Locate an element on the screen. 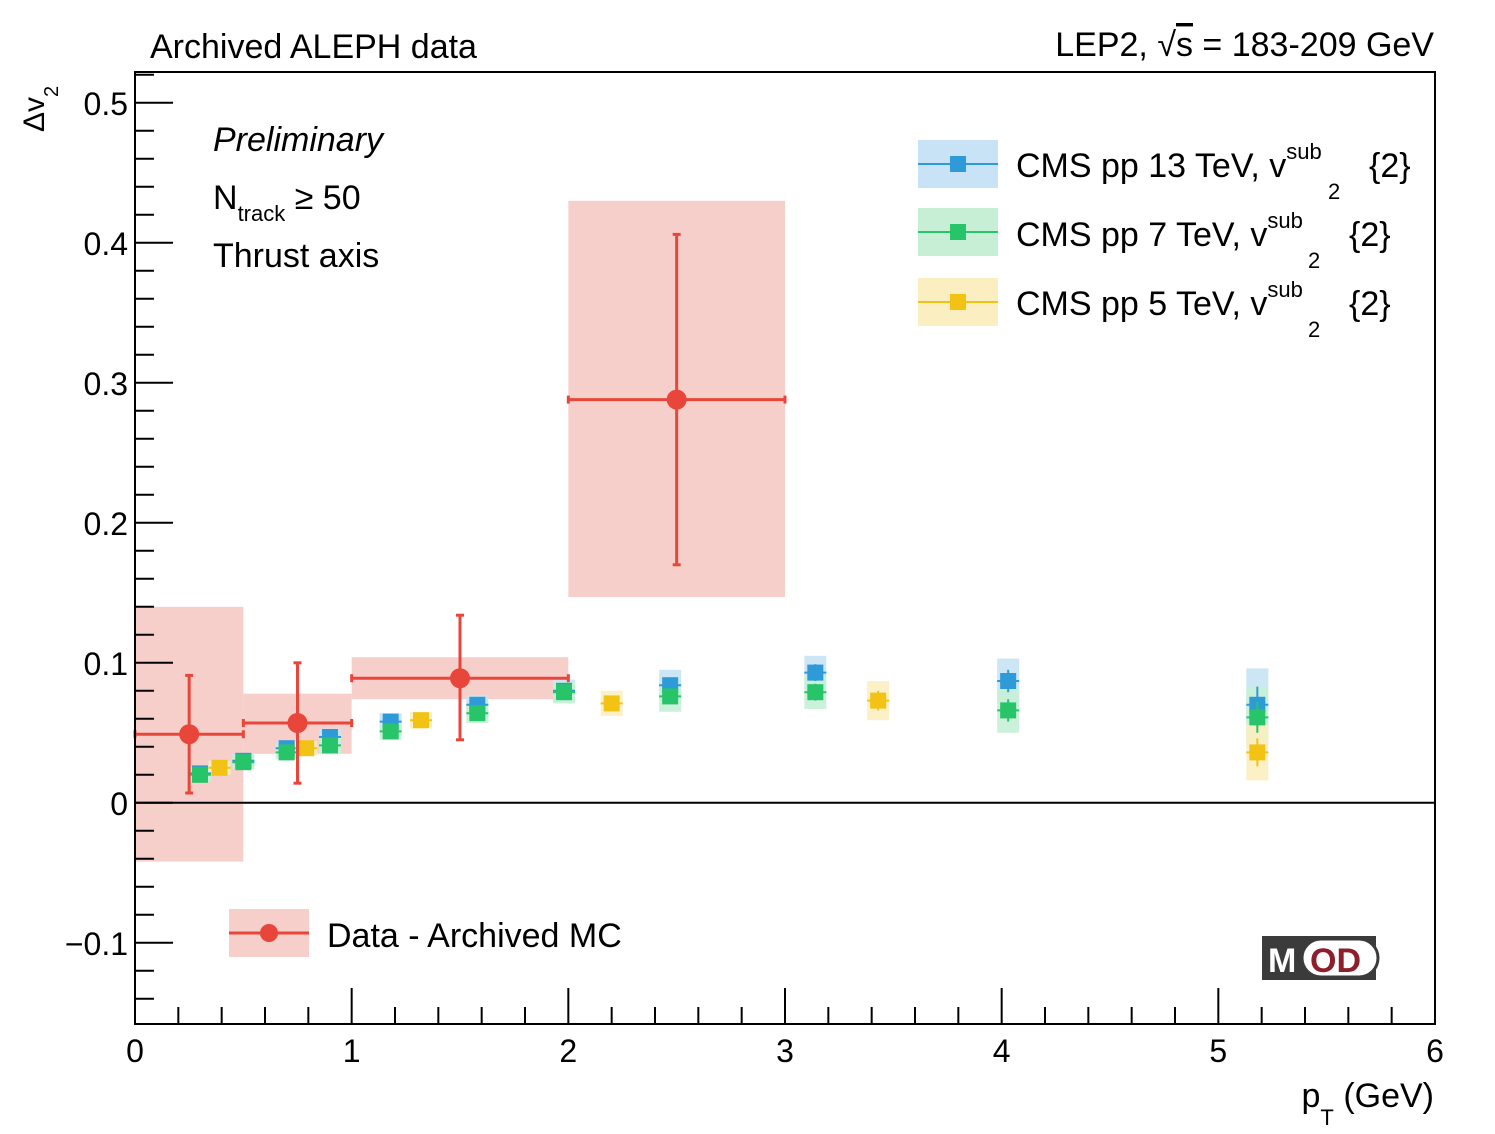  mod-logo-od: OD is located at coordinates (1335, 961).